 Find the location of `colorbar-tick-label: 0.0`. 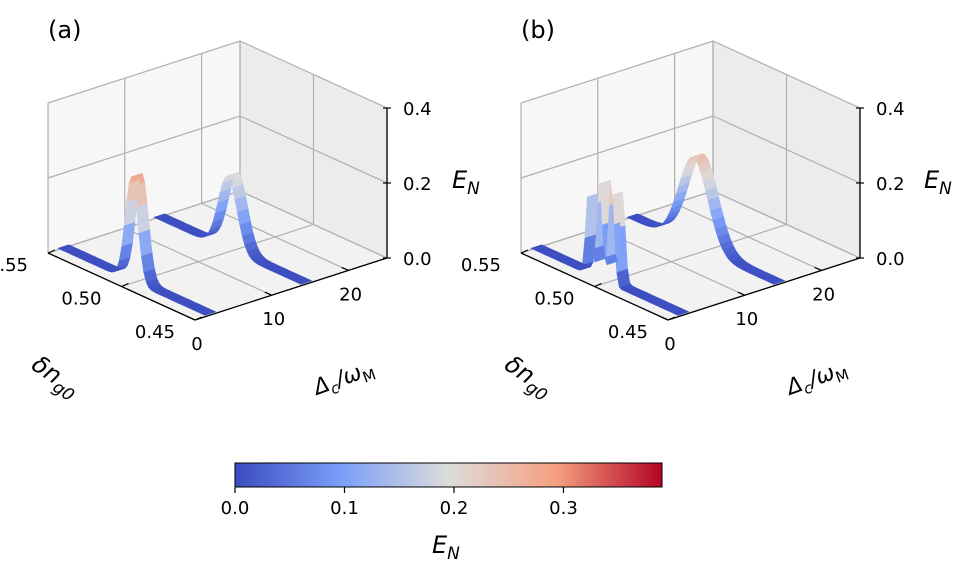

colorbar-tick-label: 0.0 is located at coordinates (235, 508).